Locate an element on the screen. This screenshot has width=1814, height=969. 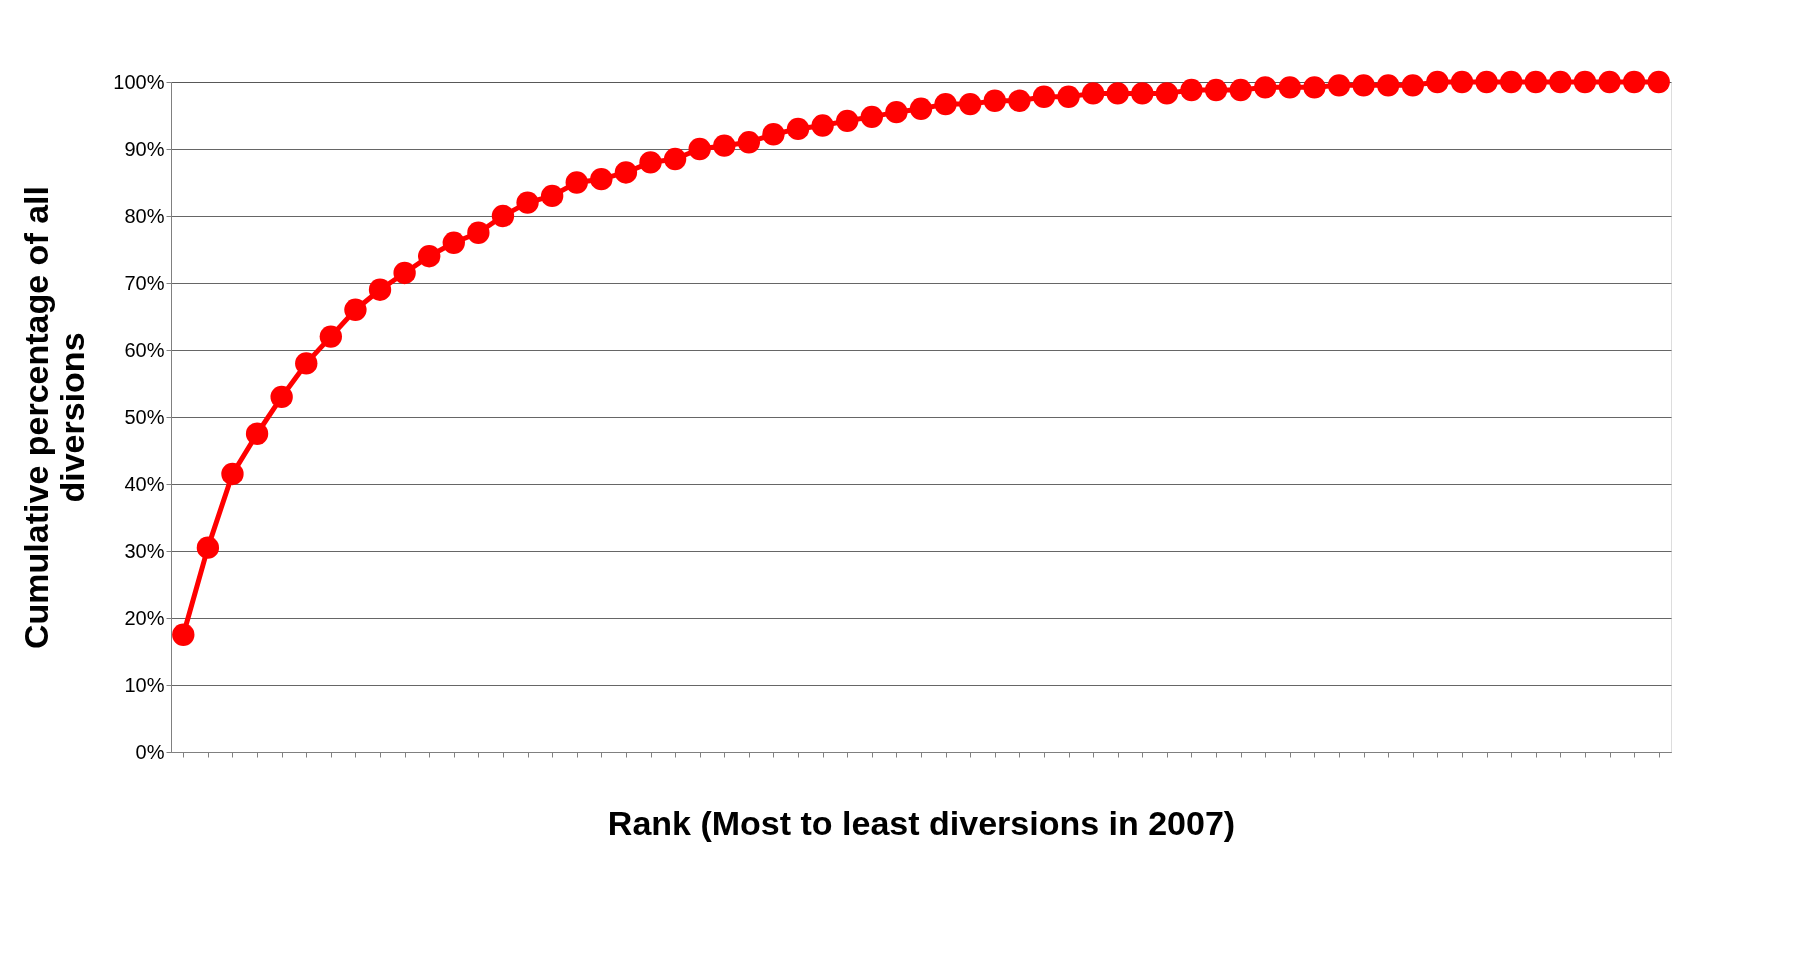
y-tick-label: 90% is located at coordinates (144, 148).